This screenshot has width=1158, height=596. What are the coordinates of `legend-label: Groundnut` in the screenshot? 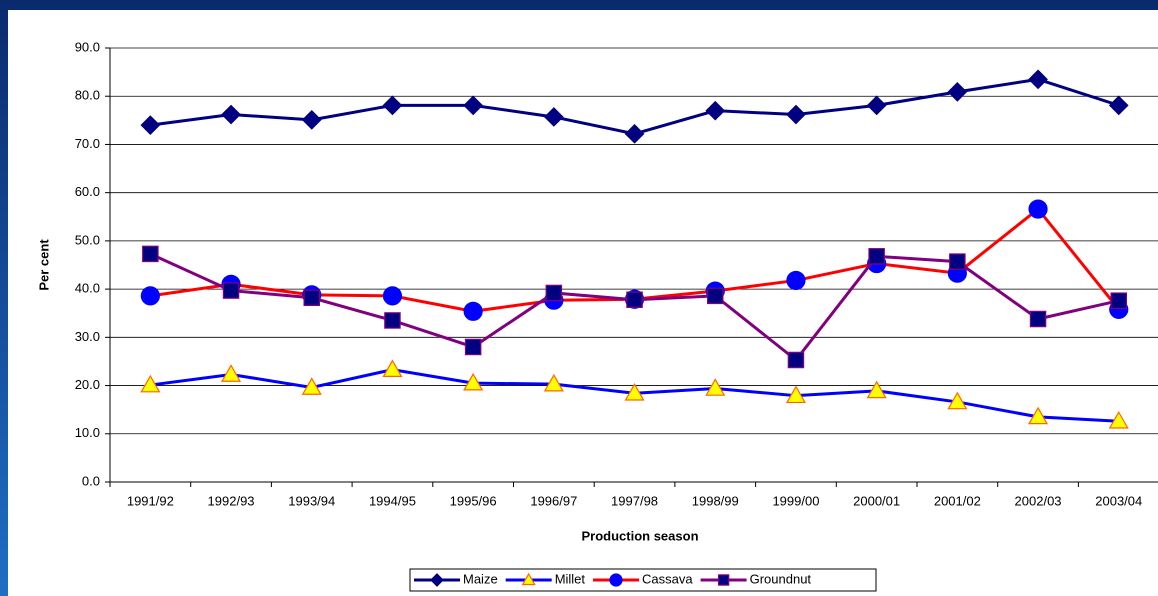 It's located at (781, 578).